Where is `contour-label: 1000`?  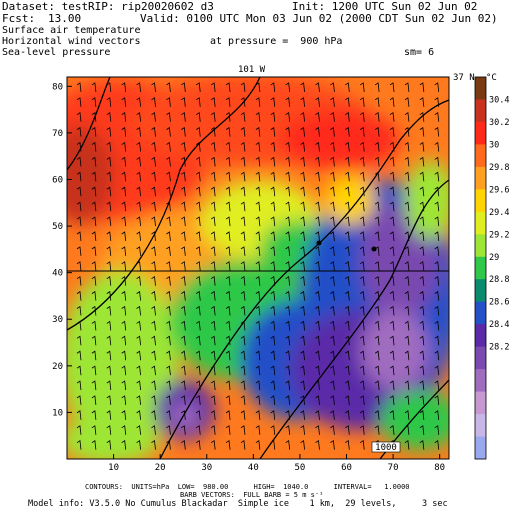 contour-label: 1000 is located at coordinates (386, 448).